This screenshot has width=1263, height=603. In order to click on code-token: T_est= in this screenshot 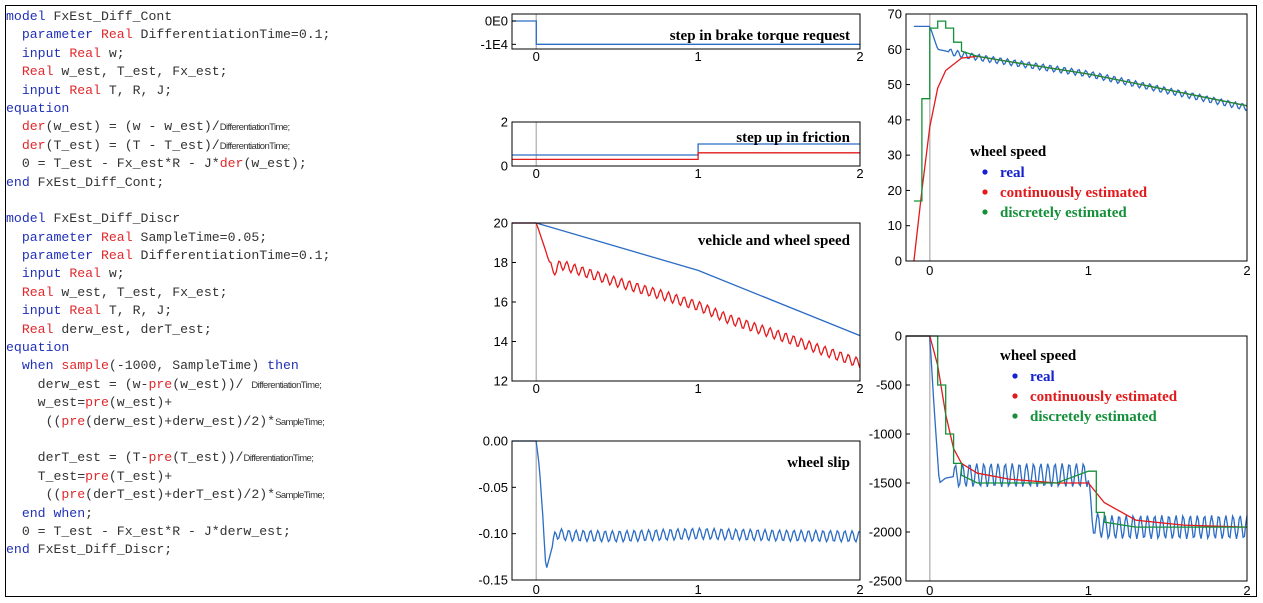, I will do `click(46, 476)`.